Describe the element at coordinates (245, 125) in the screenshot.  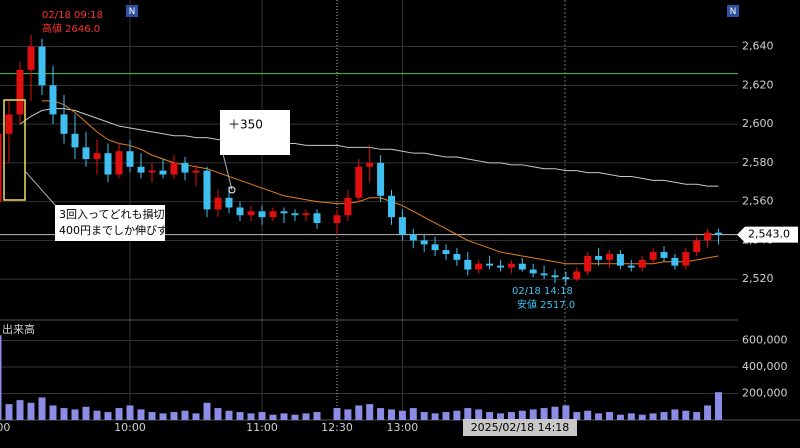
I see `note-text: ＋350` at that location.